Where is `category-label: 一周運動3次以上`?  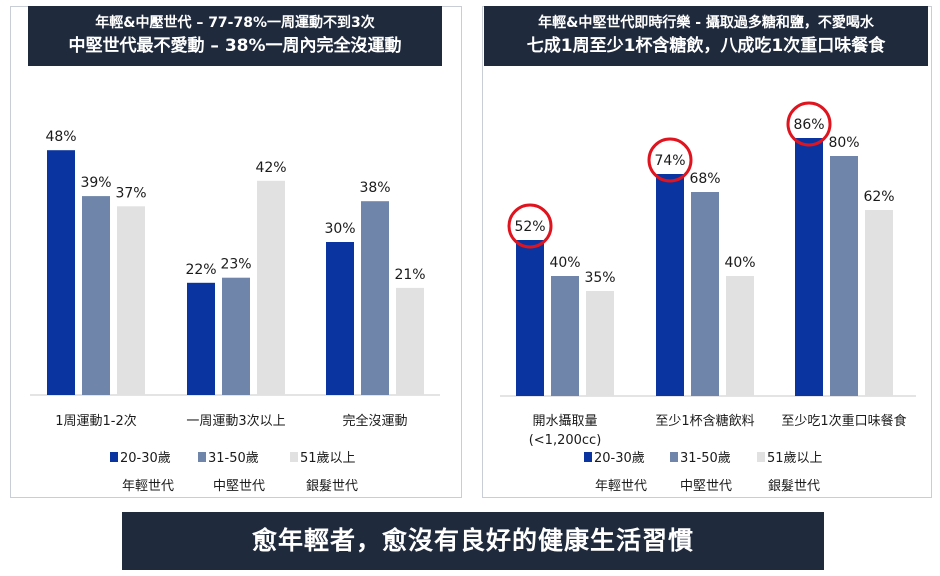
category-label: 一周運動3次以上 is located at coordinates (235, 421).